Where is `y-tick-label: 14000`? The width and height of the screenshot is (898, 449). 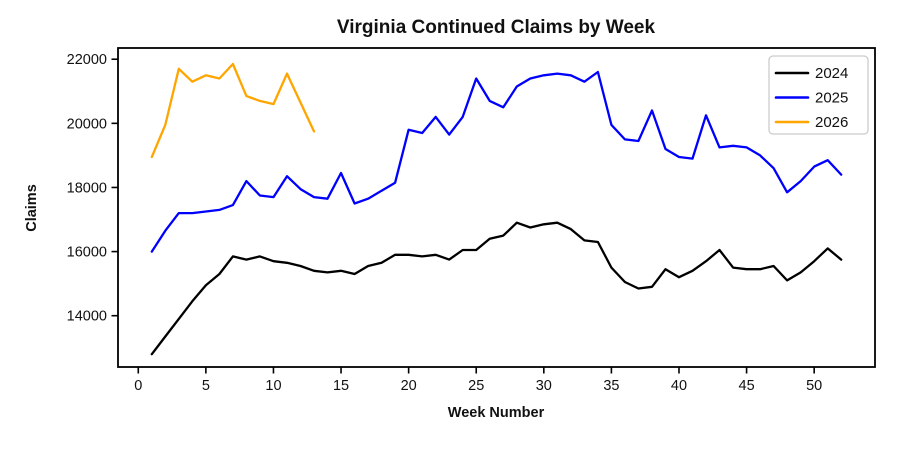
y-tick-label: 14000 is located at coordinates (87, 317).